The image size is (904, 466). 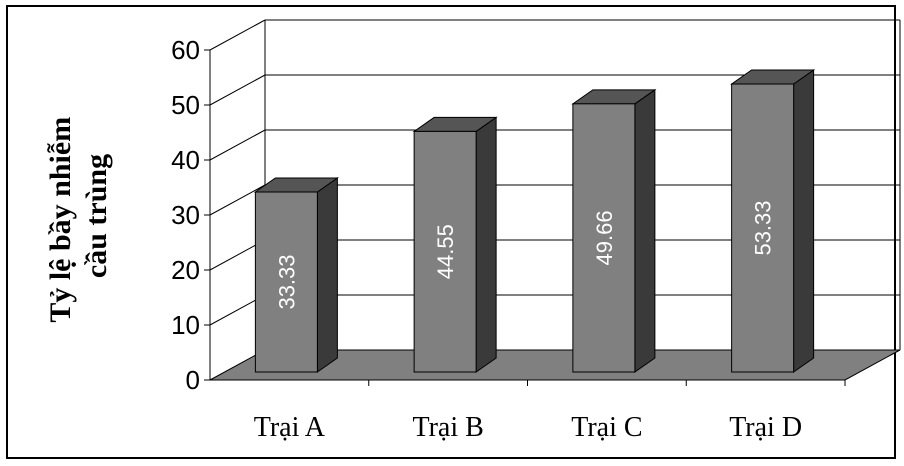 I want to click on bar-2: 44.55, so click(x=455, y=244).